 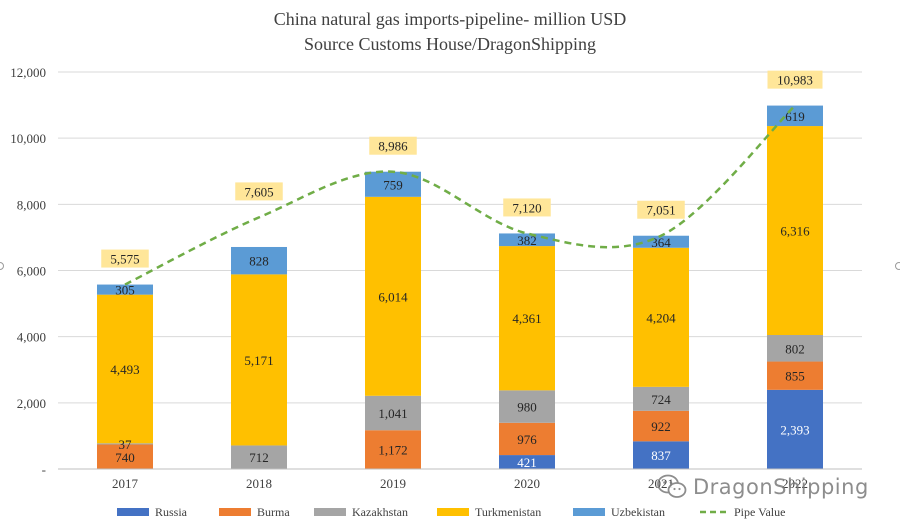 I want to click on bar-data-label: 1,172, so click(x=392, y=450).